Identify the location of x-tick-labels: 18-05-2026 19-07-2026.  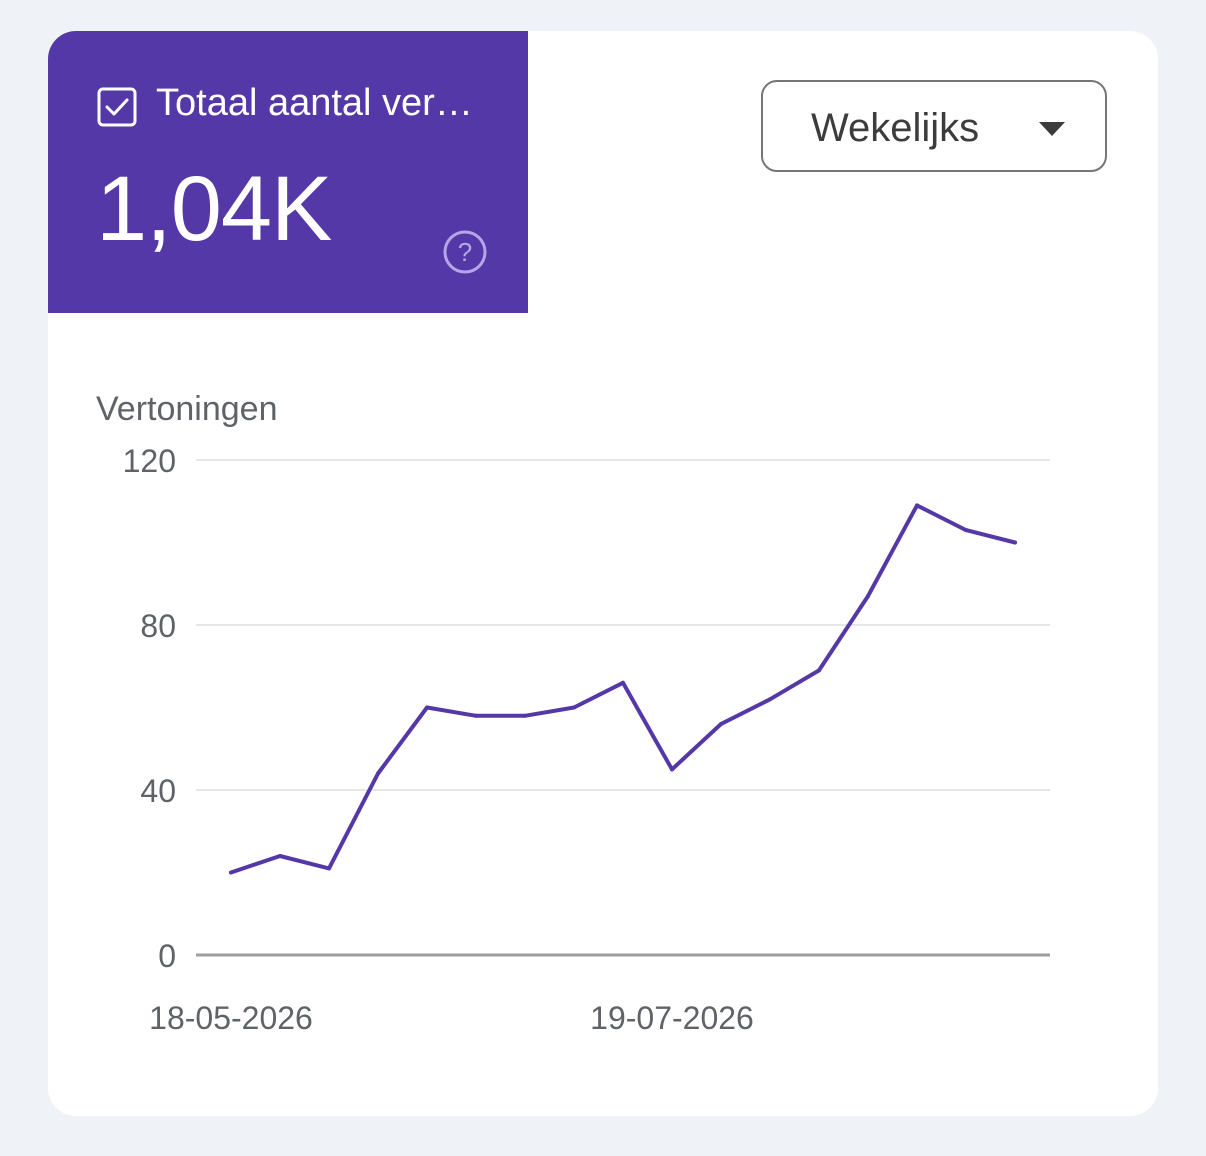
(451, 1018).